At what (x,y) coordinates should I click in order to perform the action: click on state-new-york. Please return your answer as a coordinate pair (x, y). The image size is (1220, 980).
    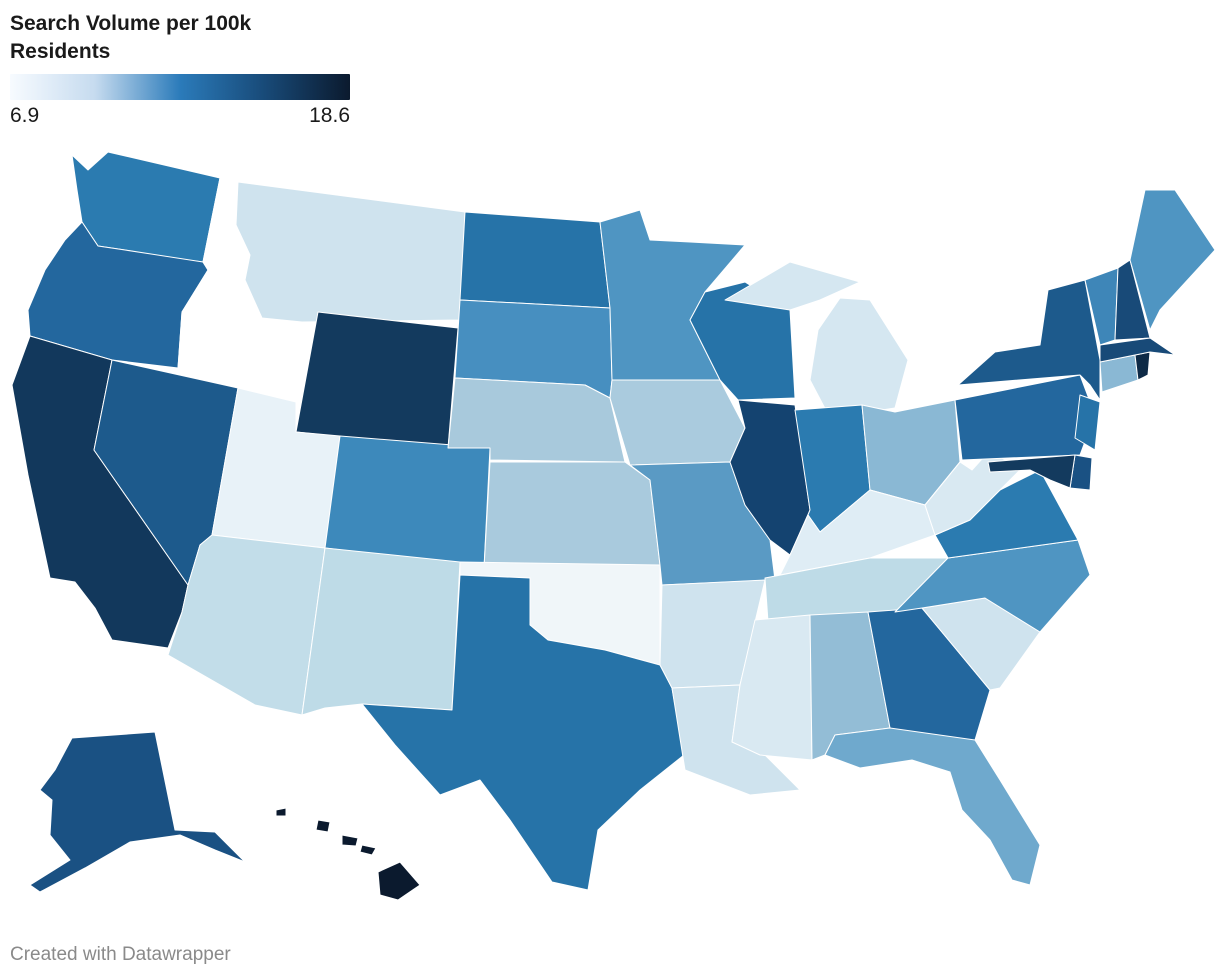
    Looking at the image, I should click on (1029, 340).